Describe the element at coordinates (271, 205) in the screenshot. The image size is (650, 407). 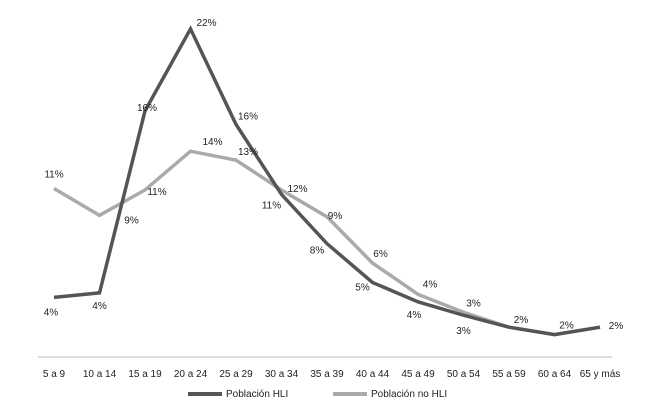
I see `data-label-hli: 11%` at that location.